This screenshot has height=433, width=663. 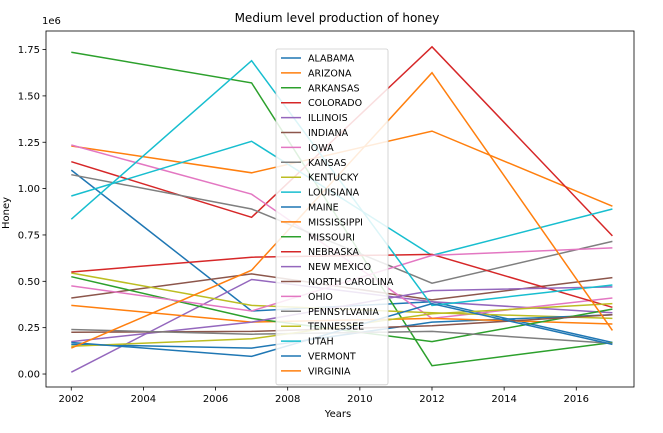 I want to click on legend-label-utah: UTAH, so click(x=321, y=342).